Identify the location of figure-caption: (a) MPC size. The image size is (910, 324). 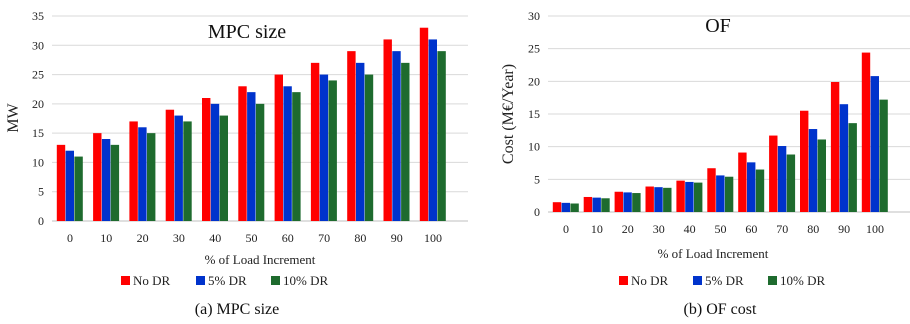
(237, 309).